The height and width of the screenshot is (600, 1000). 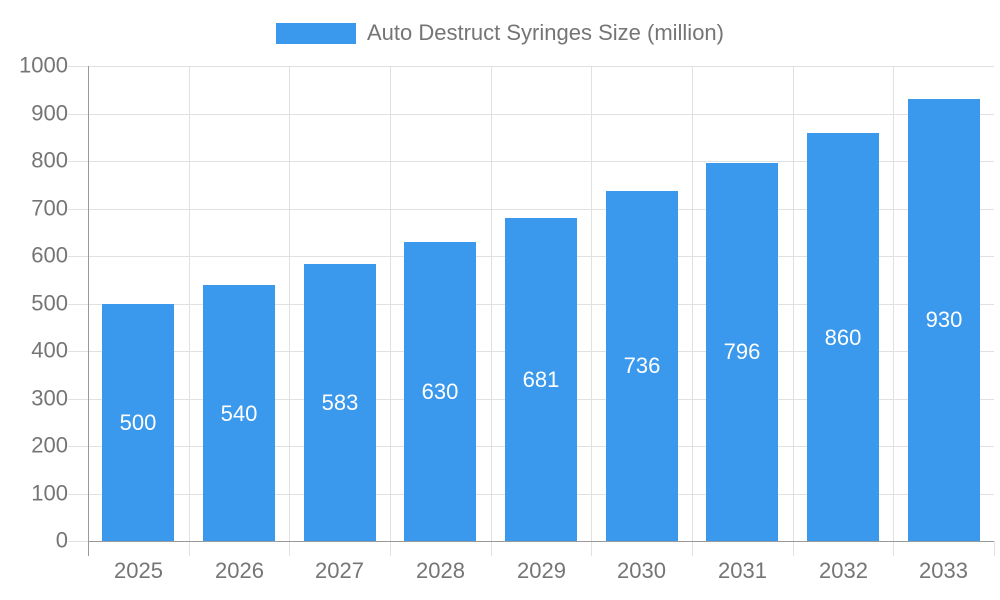 What do you see at coordinates (943, 570) in the screenshot?
I see `x-axis-label: 2033` at bounding box center [943, 570].